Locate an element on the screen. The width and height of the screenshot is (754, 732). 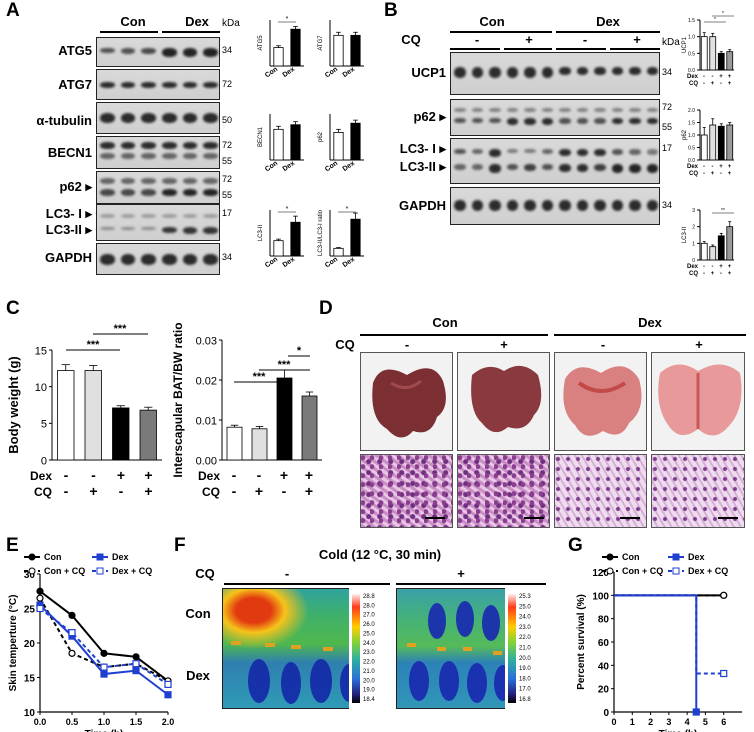
y-tick-label: 0.03 is located at coordinates (206, 341).